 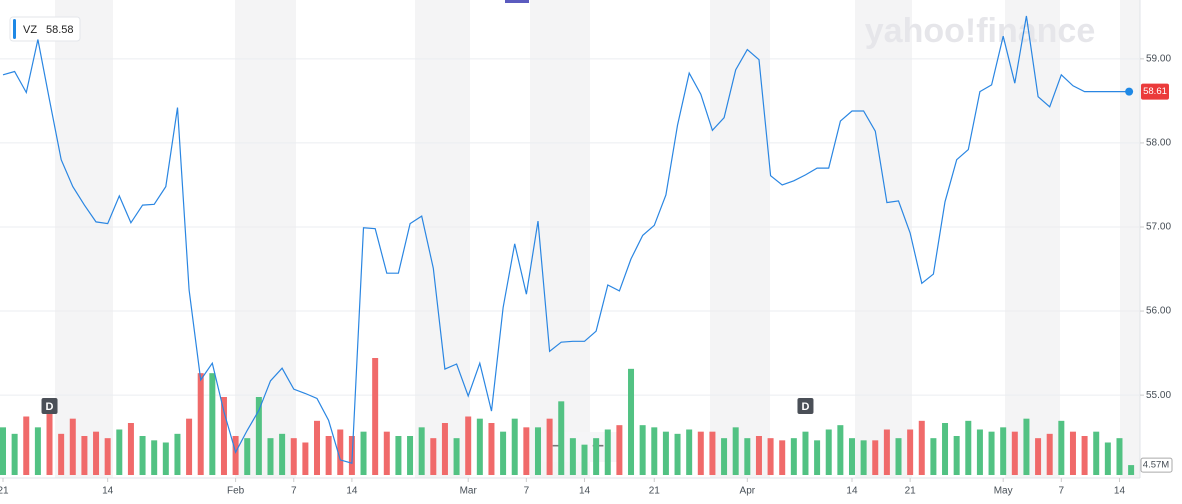 What do you see at coordinates (1158, 227) in the screenshot?
I see `y-tick-label: 57.00` at bounding box center [1158, 227].